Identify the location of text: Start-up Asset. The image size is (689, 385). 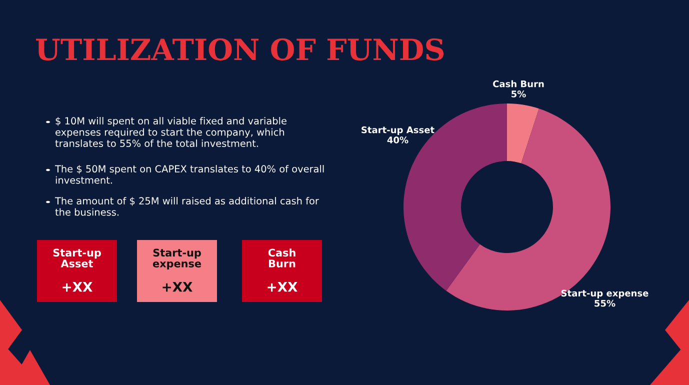
(77, 258).